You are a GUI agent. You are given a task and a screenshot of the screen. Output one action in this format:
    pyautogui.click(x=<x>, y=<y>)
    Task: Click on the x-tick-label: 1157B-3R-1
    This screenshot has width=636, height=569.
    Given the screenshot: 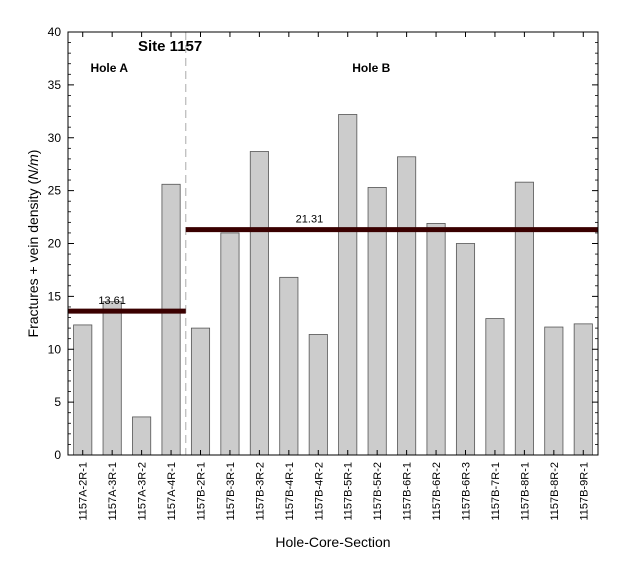 What is the action you would take?
    pyautogui.click(x=231, y=491)
    